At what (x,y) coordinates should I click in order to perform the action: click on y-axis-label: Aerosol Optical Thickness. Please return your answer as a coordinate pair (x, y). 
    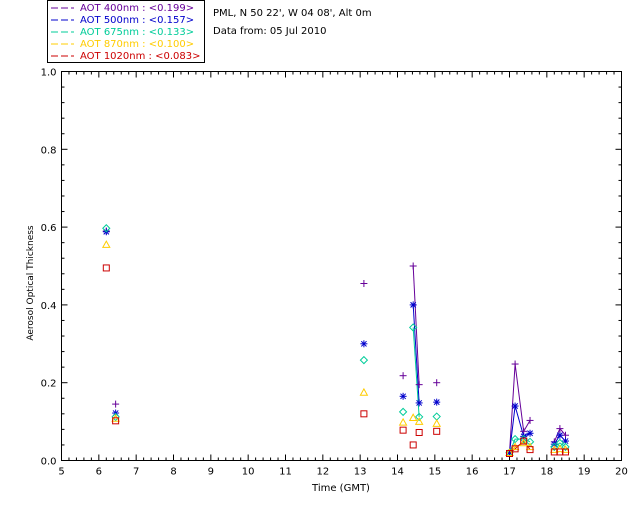
    Looking at the image, I should click on (31, 283).